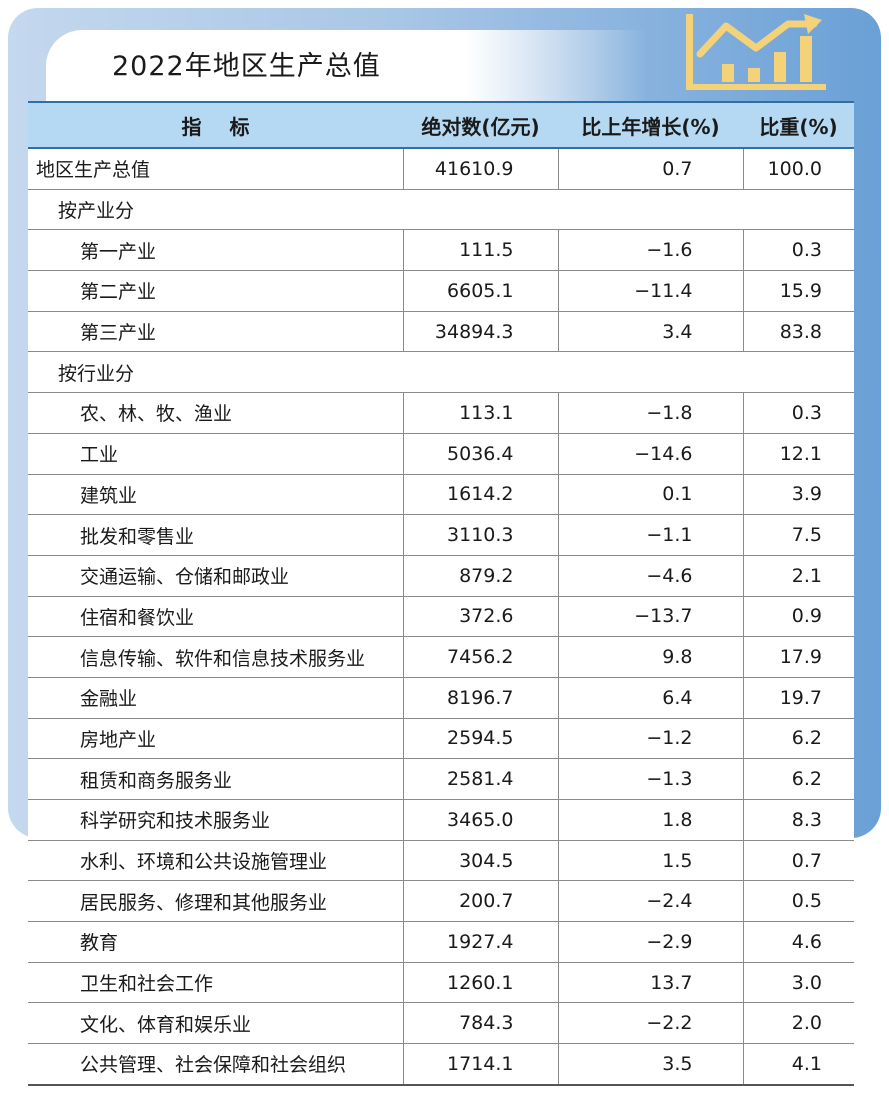 The height and width of the screenshot is (1102, 889). I want to click on table-row: 批发和零售业 3110.3 −1.1 7.5, so click(441, 535).